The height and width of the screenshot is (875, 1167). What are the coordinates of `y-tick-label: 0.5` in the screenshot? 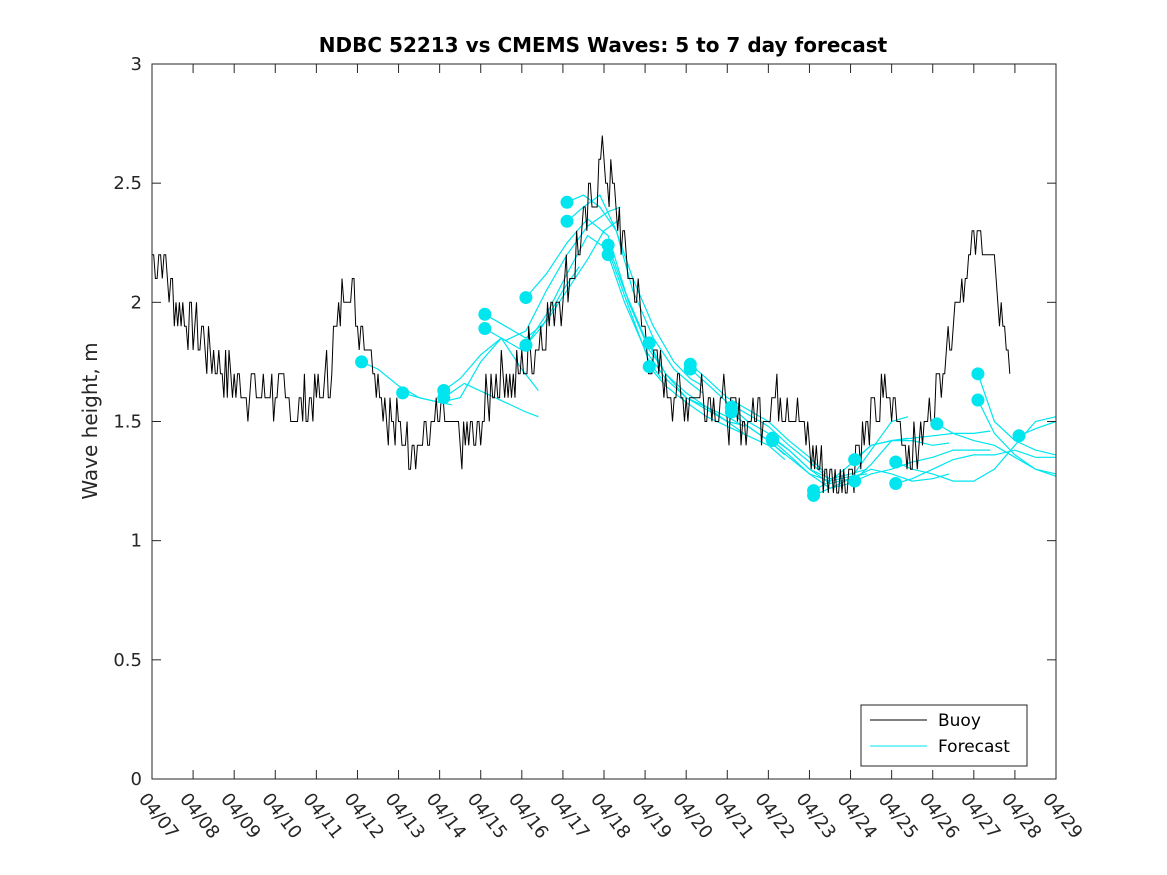 It's located at (127, 660).